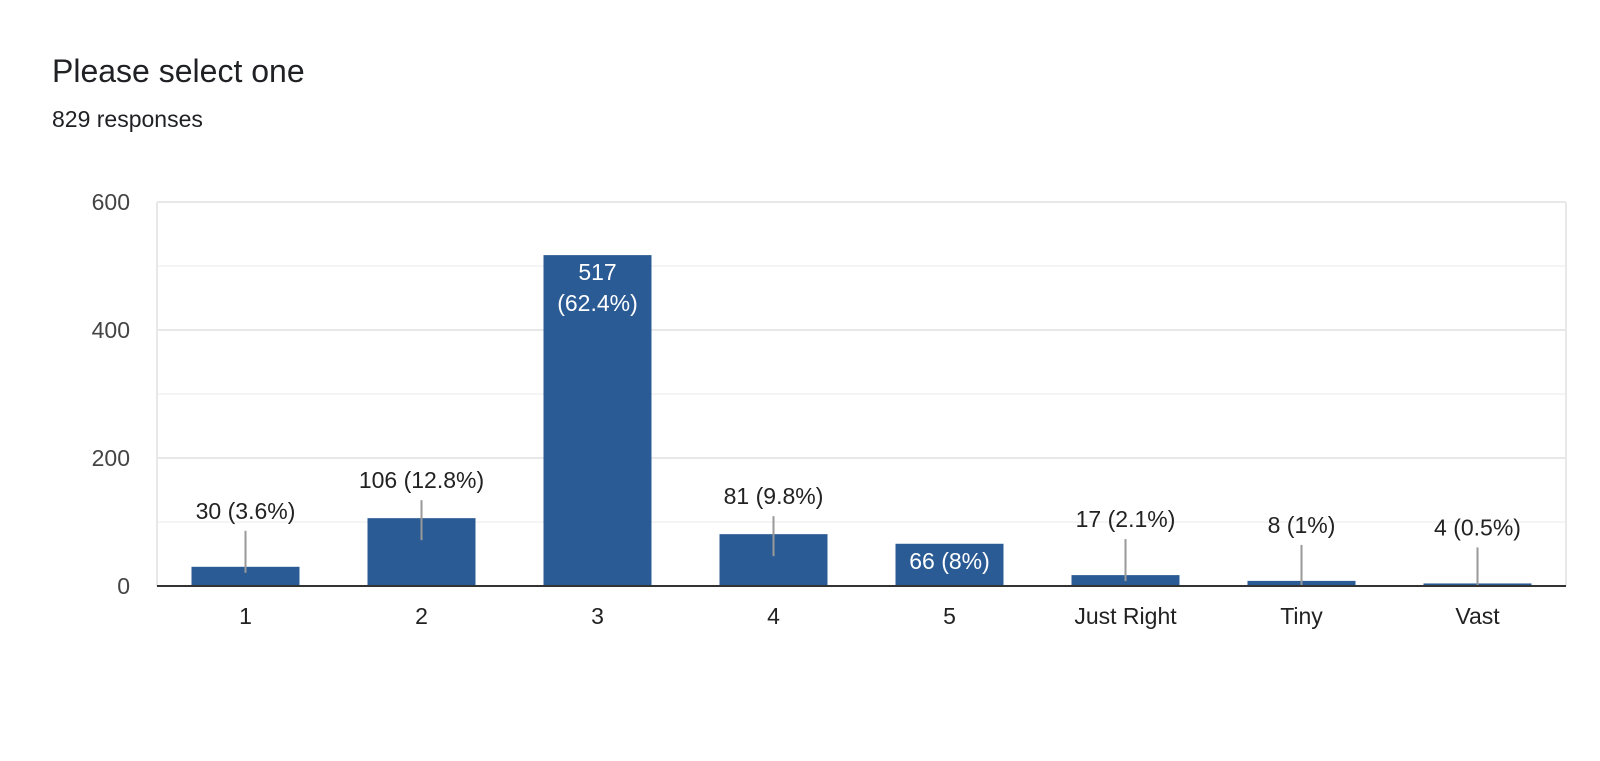 This screenshot has height=761, width=1600. Describe the element at coordinates (111, 330) in the screenshot. I see `y-tick-label: 400` at that location.